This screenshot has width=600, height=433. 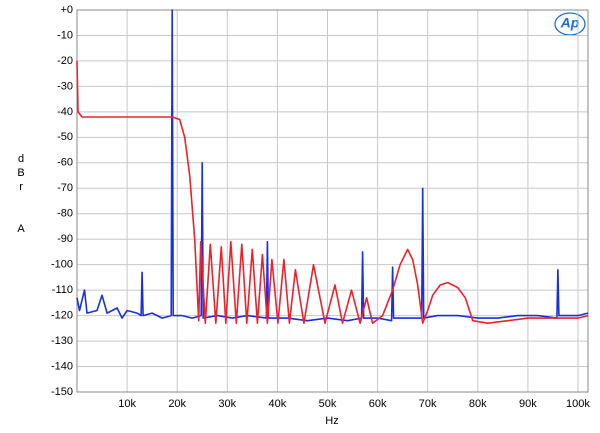 What do you see at coordinates (428, 404) in the screenshot?
I see `x-tick-label: 70k` at bounding box center [428, 404].